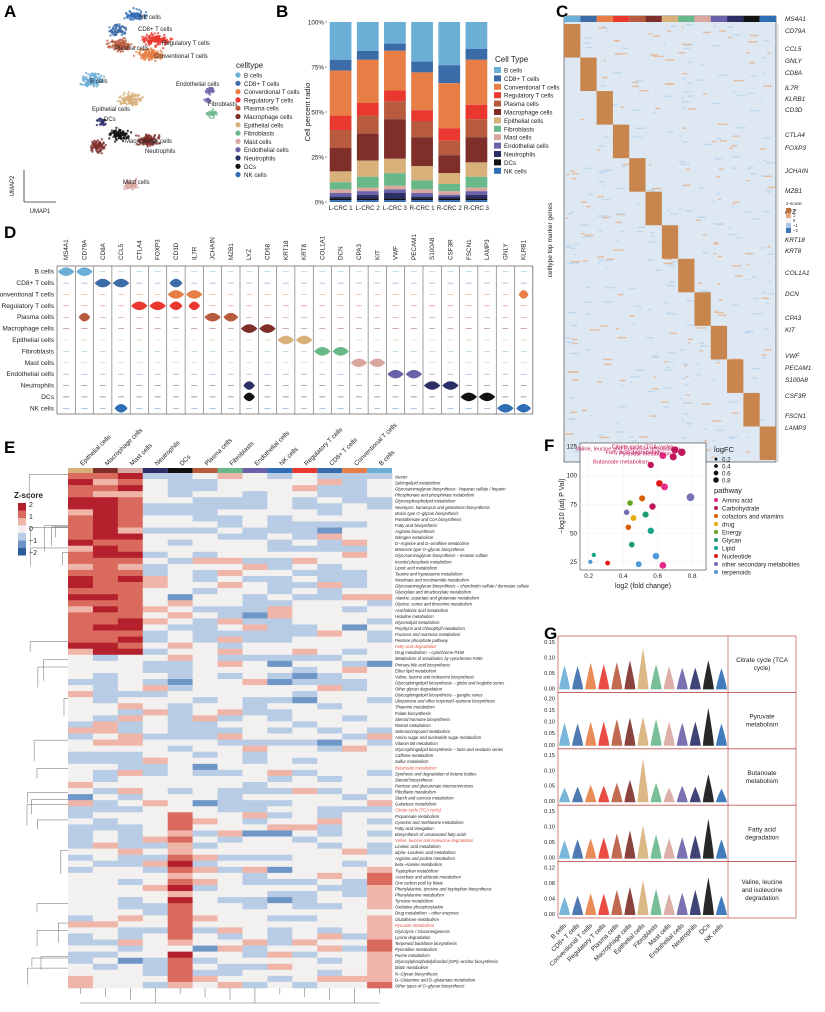  I want to click on scatter-size-swatch, so click(716, 473).